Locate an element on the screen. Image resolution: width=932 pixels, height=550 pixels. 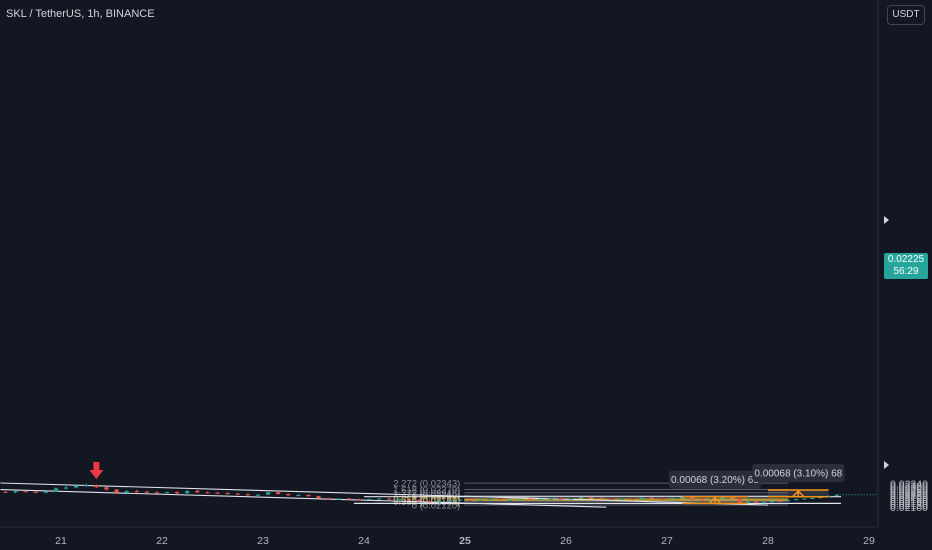
fib-level-label: 0.618 (0.02181) is located at coordinates (426, 500).